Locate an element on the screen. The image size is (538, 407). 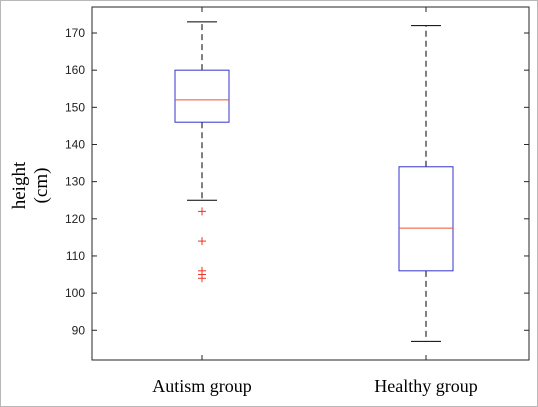
box-healthy is located at coordinates (426, 183).